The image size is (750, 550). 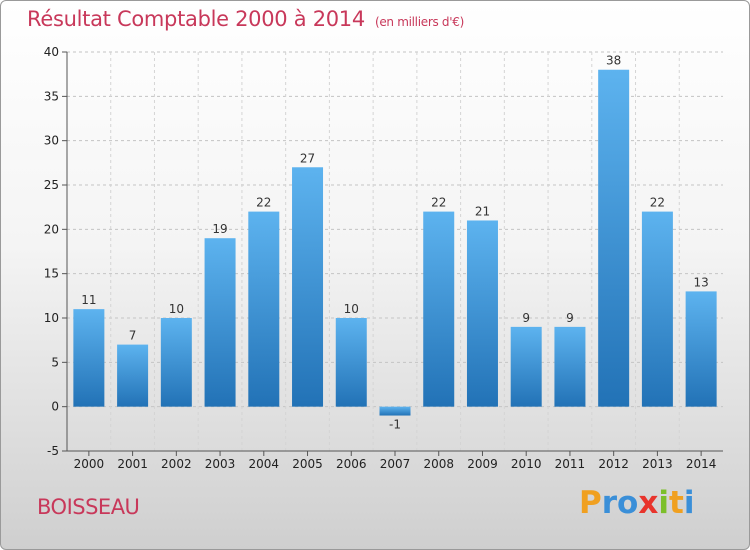 I want to click on bar-2012, so click(x=614, y=238).